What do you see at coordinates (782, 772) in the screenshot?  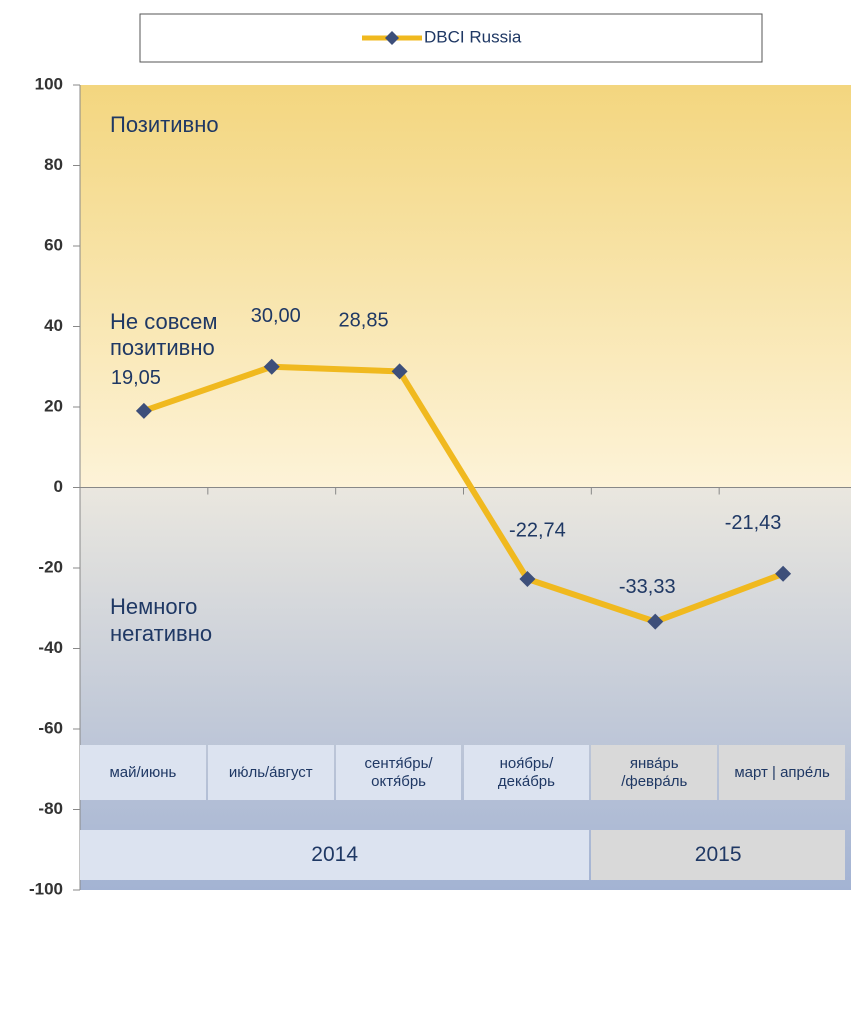 I see `category-label: март | апре́ль` at bounding box center [782, 772].